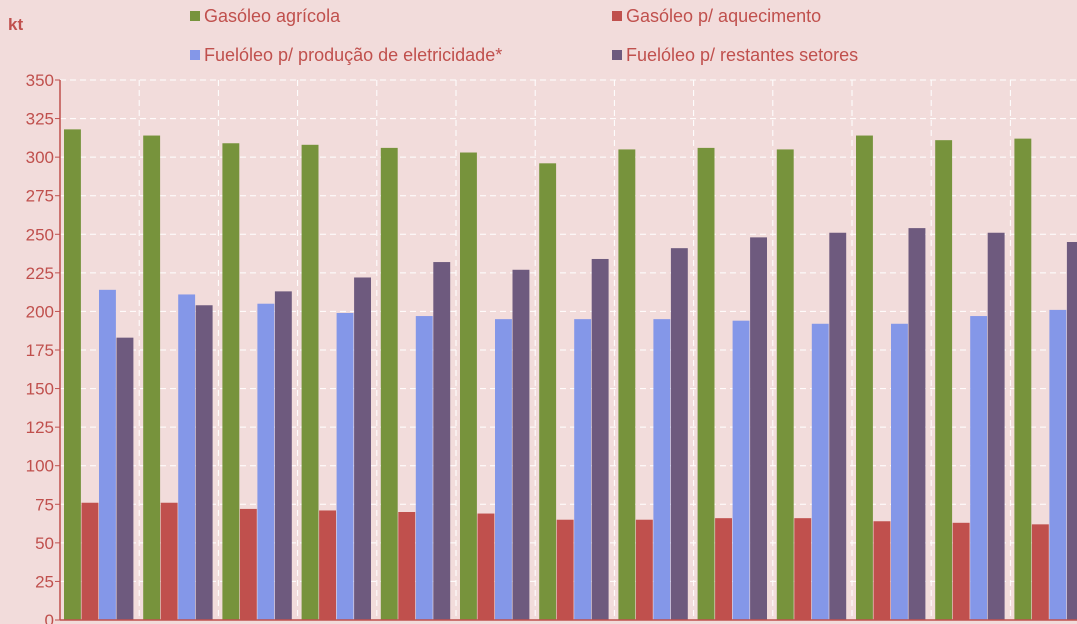 The width and height of the screenshot is (1077, 624). Describe the element at coordinates (44, 543) in the screenshot. I see `y-tick-label: 50` at that location.